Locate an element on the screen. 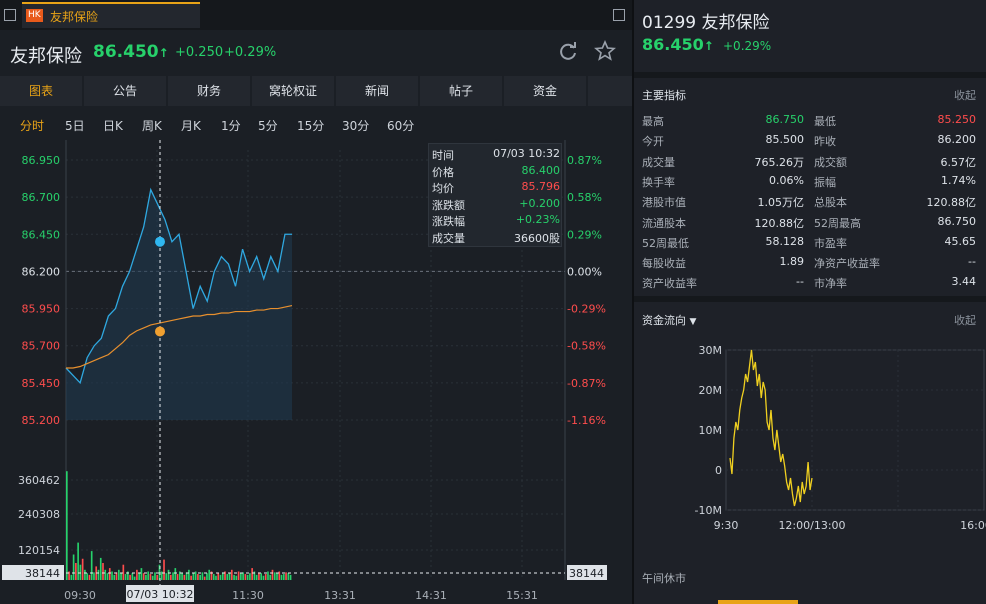 This screenshot has width=986, height=604. indicator-label: 市净率 is located at coordinates (830, 284).